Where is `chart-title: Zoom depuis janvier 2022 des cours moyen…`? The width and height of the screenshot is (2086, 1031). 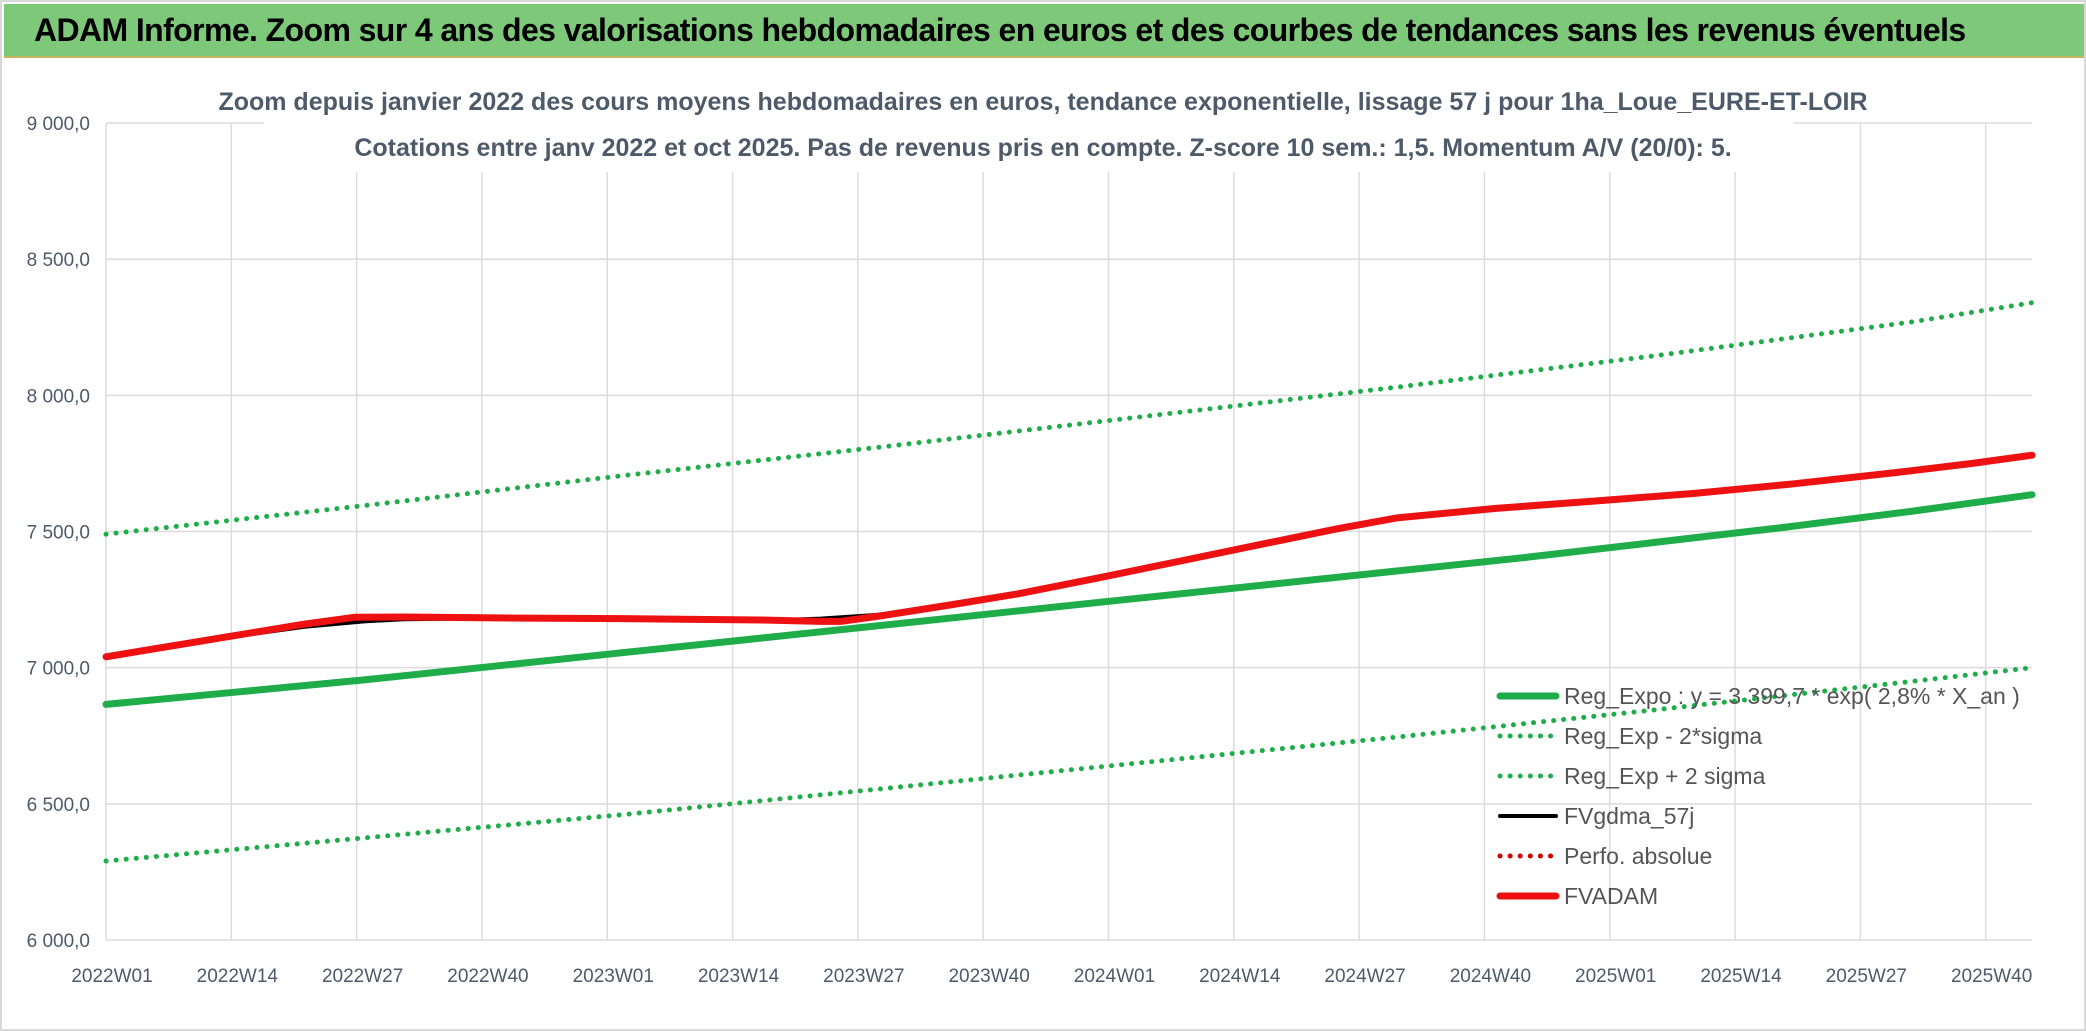
chart-title: Zoom depuis janvier 2022 des cours moyen… is located at coordinates (1043, 127).